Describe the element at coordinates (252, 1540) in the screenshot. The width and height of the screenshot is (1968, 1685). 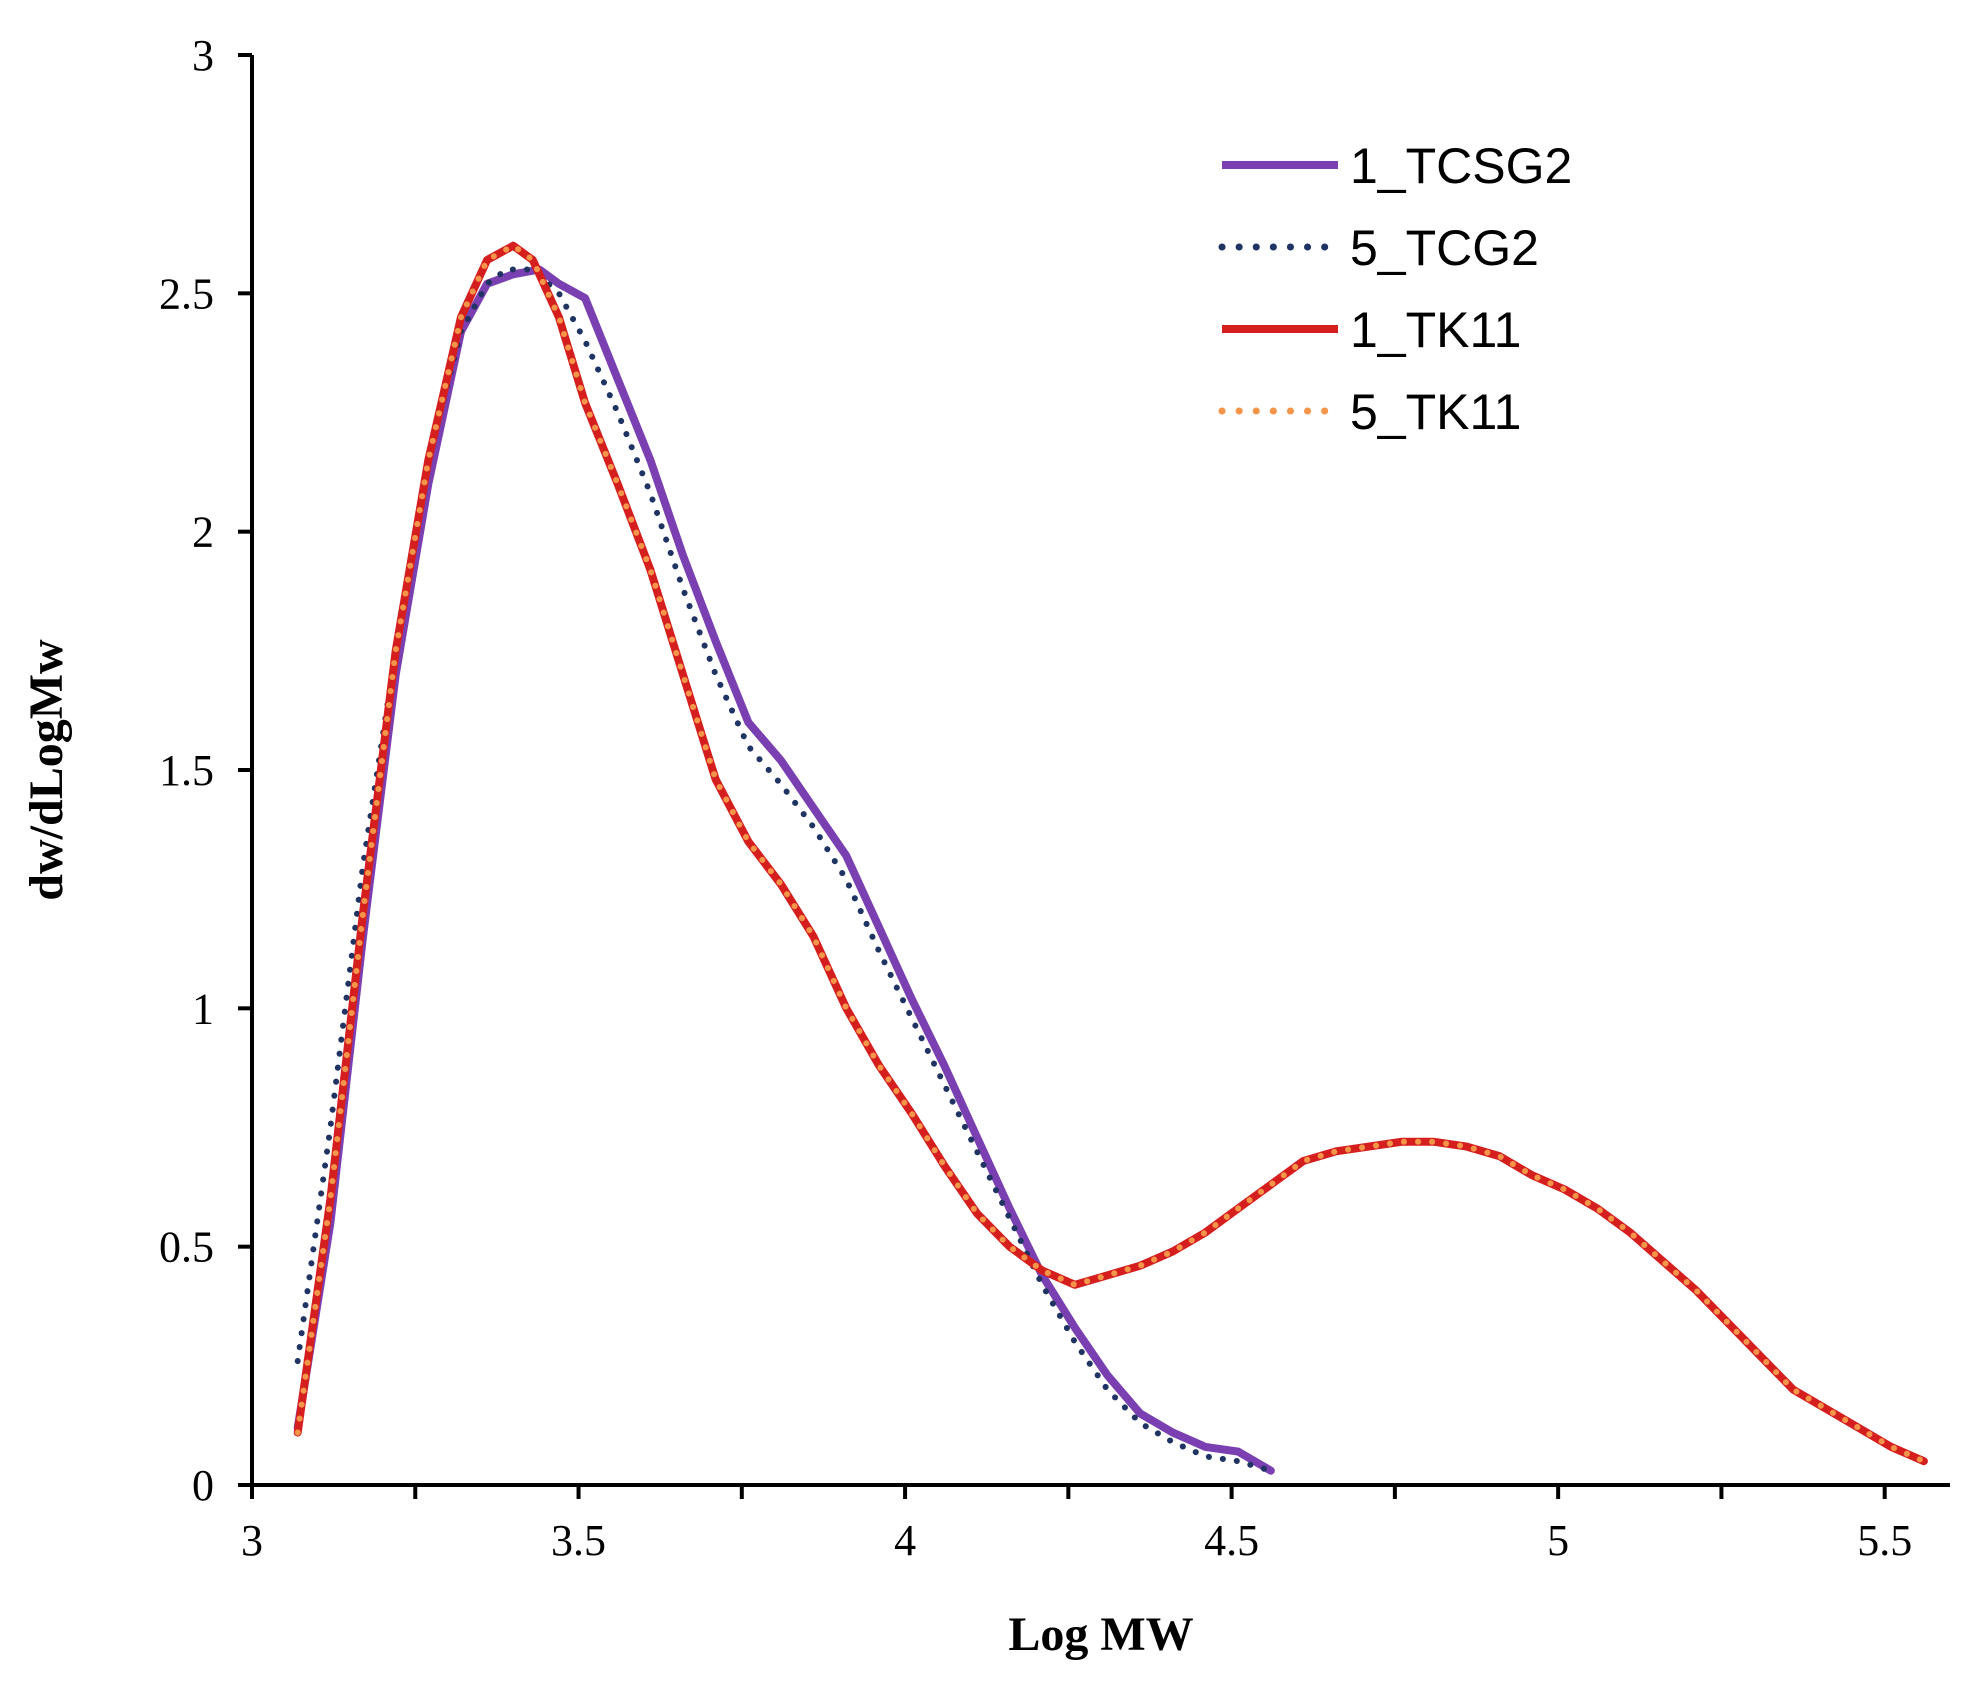
I see `x-tick-label: 3` at that location.